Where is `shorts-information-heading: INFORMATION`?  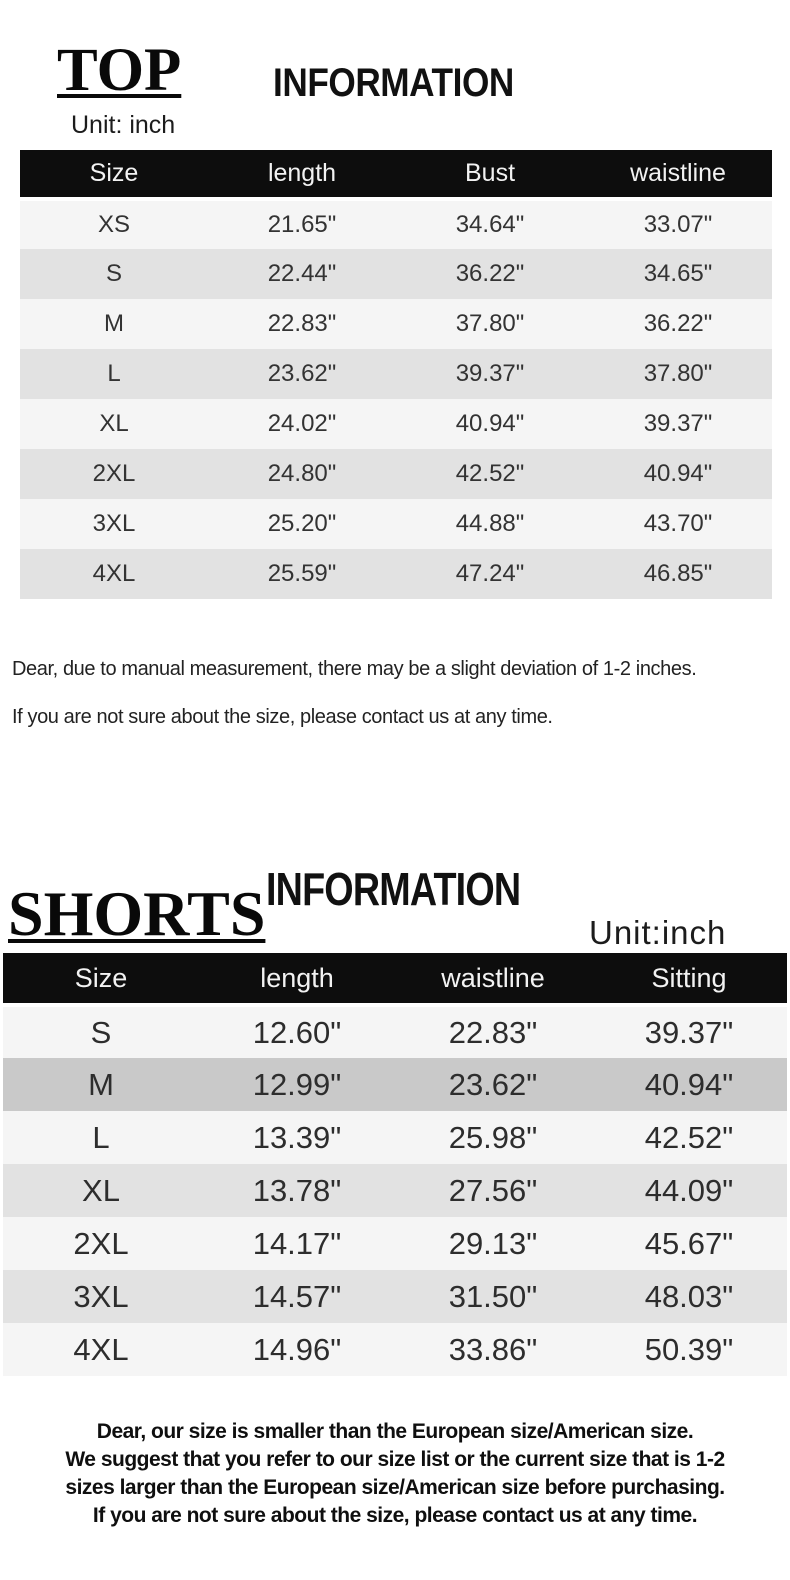
shorts-information-heading: INFORMATION is located at coordinates (393, 889).